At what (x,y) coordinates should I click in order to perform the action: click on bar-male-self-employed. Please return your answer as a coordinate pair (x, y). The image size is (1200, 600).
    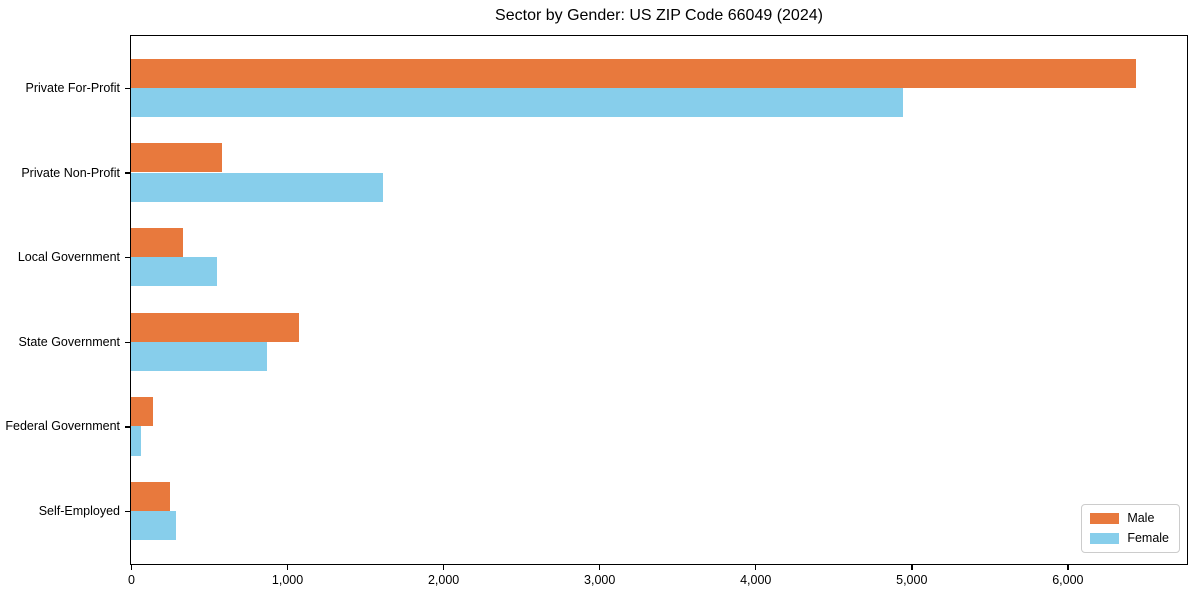
    Looking at the image, I should click on (150, 496).